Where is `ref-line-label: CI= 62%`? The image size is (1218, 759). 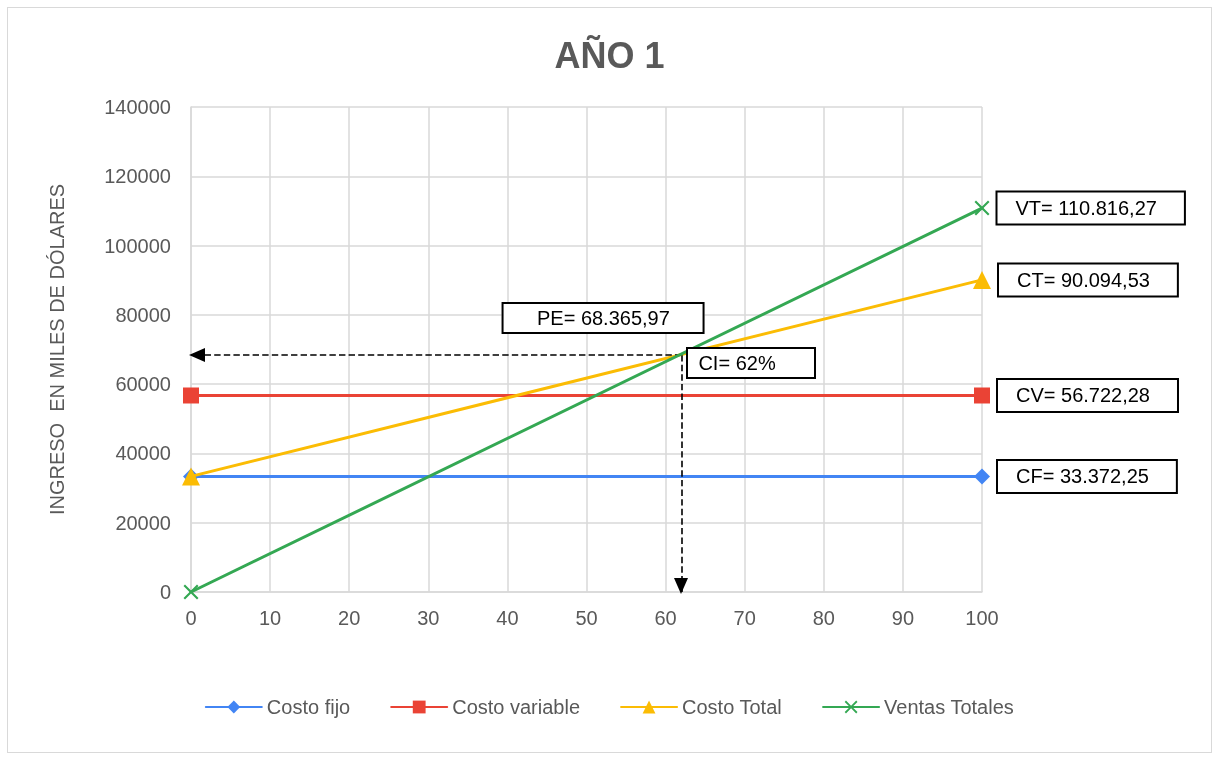
ref-line-label: CI= 62% is located at coordinates (737, 363).